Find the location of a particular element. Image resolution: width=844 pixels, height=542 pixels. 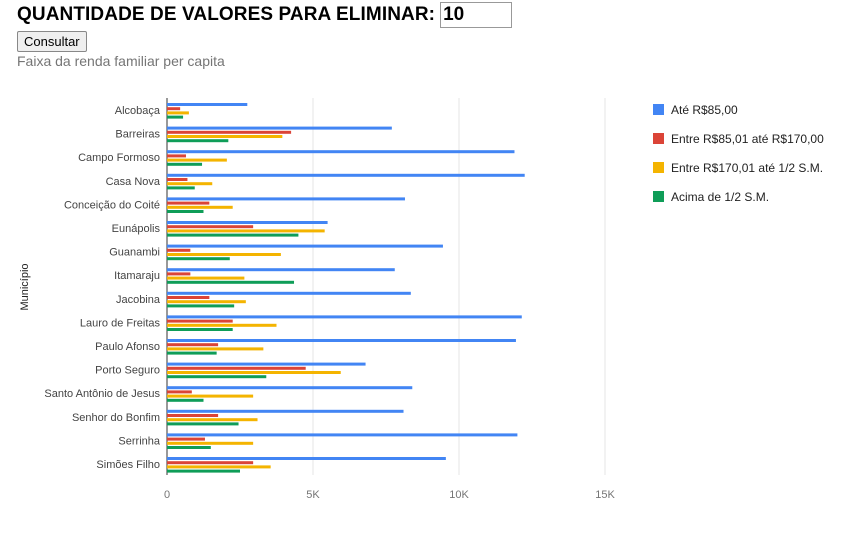

category-label: Eunápolis is located at coordinates (136, 229).